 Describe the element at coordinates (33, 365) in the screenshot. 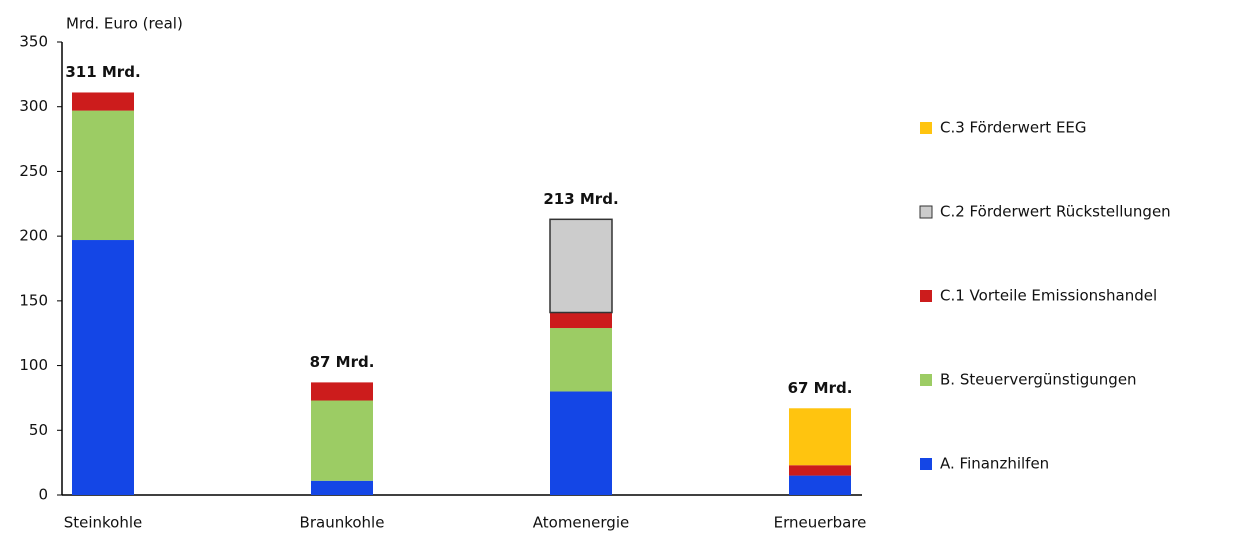

I see `y-tick-label: 100` at that location.